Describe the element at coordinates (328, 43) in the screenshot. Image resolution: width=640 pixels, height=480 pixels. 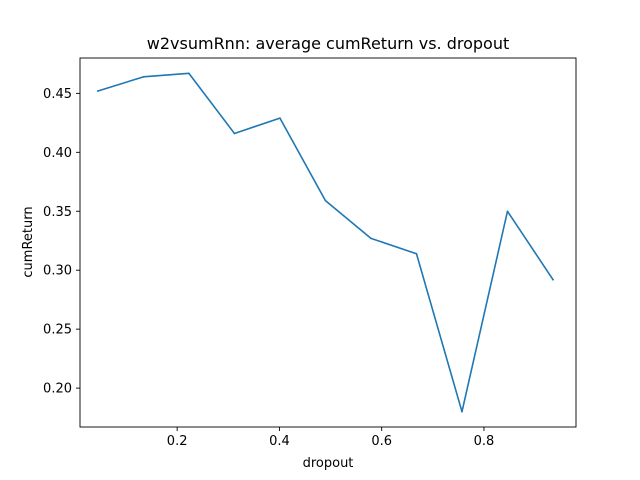
I see `chart-title: w2vsumRnn: average cumReturn vs. dropout` at that location.